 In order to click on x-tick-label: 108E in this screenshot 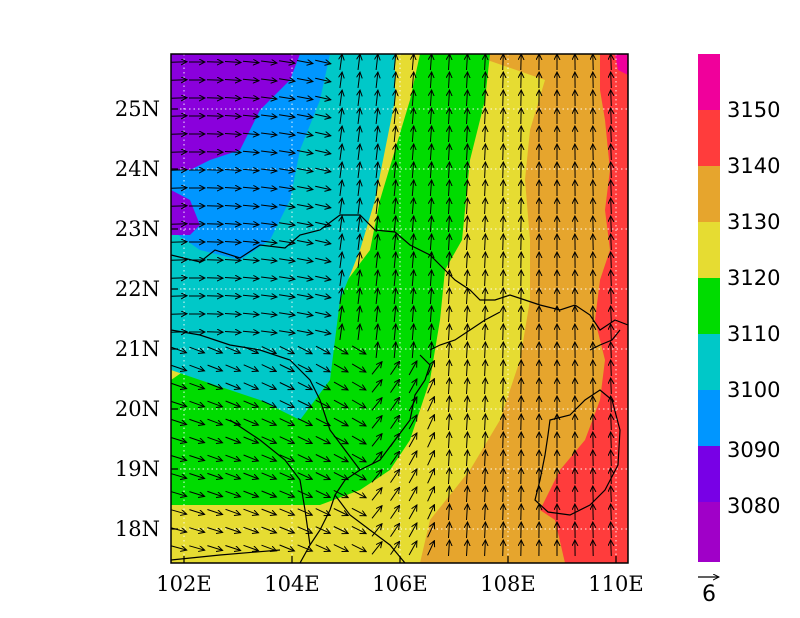, I will do `click(507, 584)`.